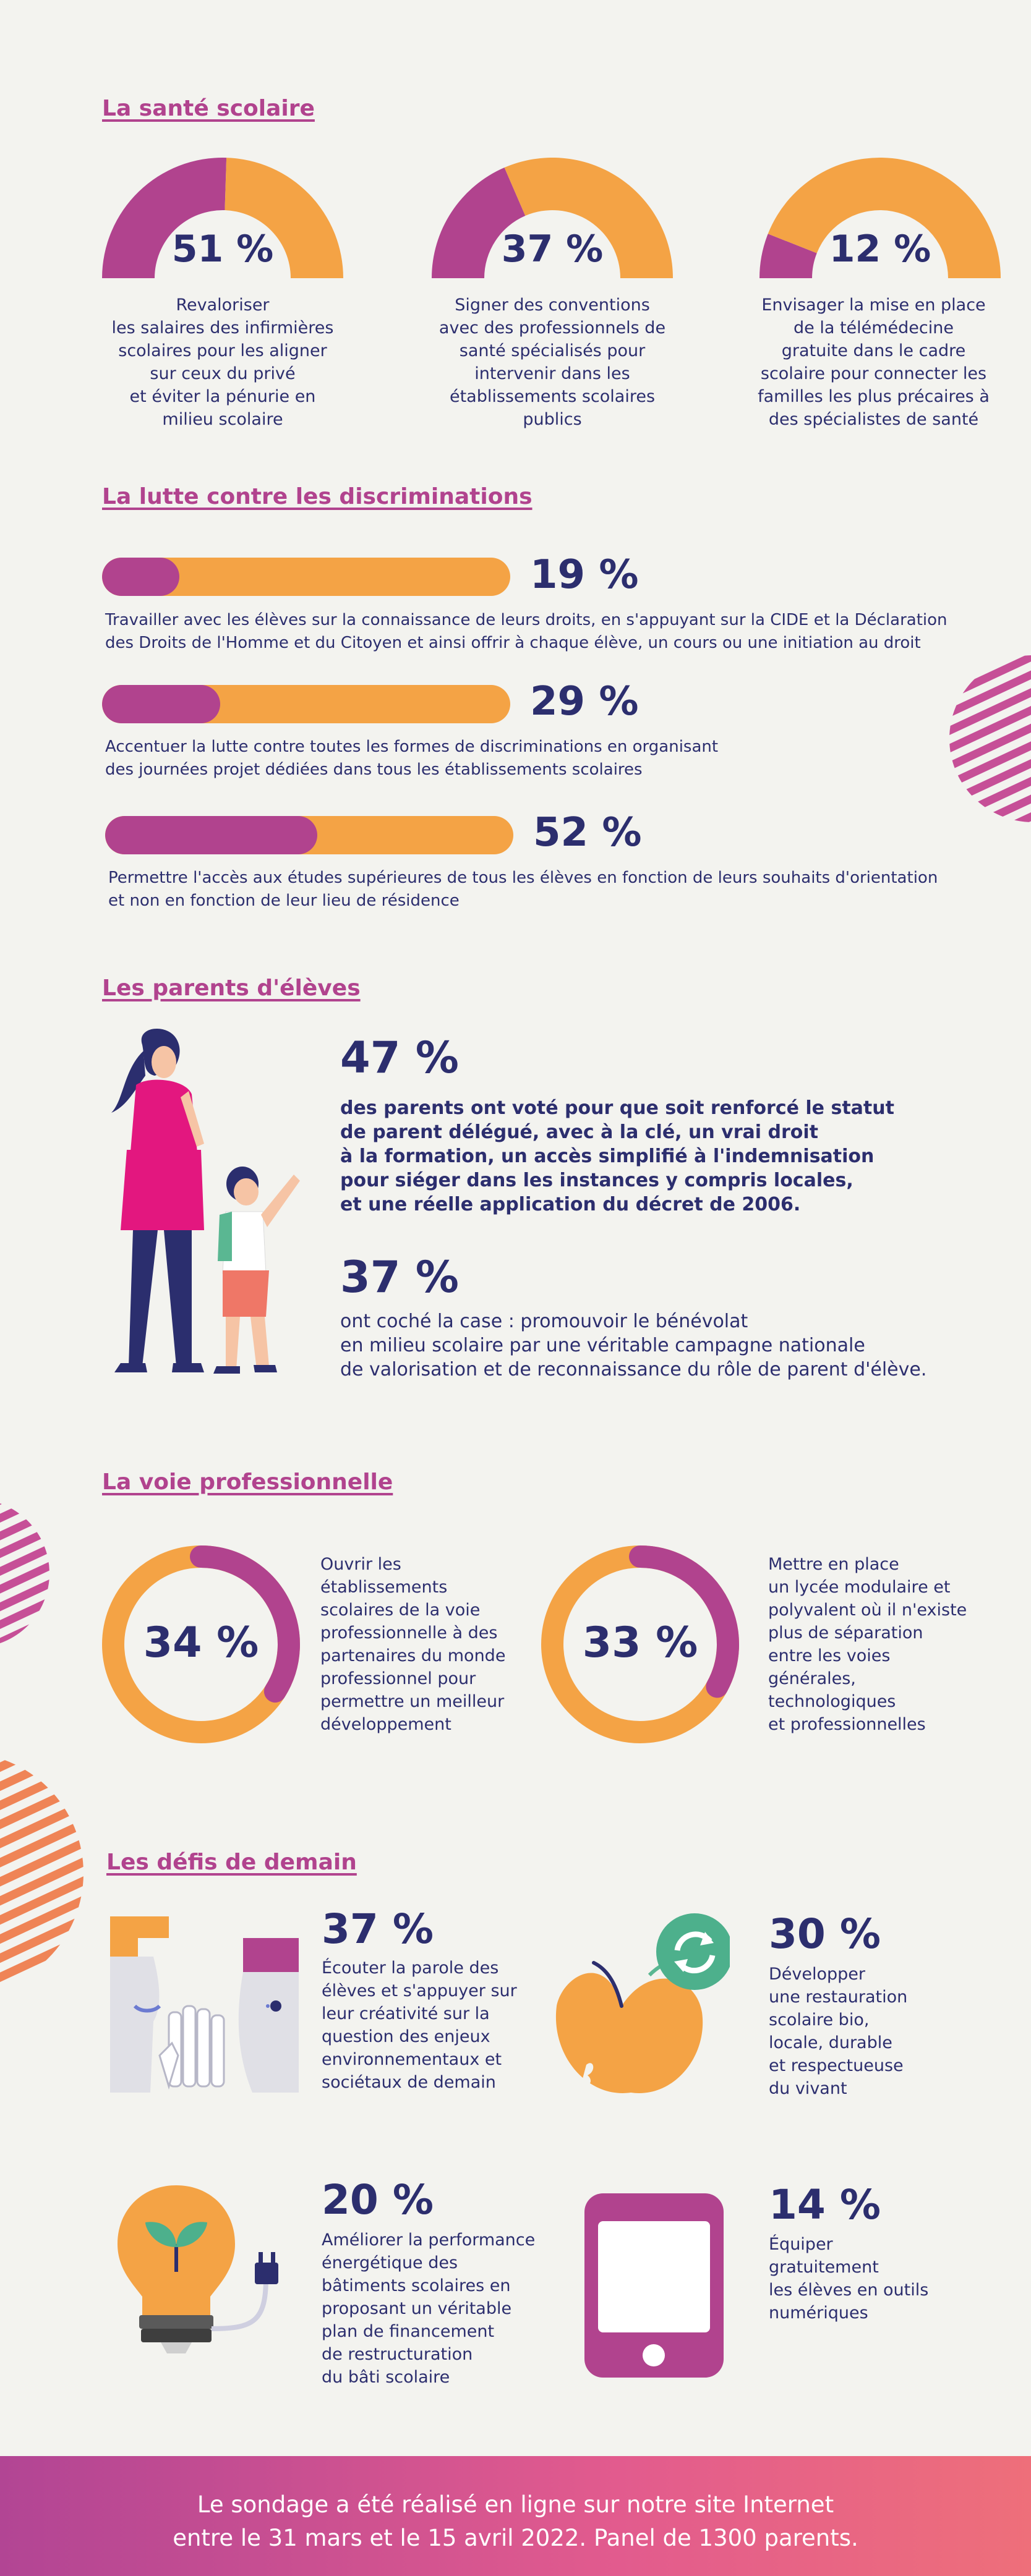 The height and width of the screenshot is (2576, 1031). Describe the element at coordinates (825, 2205) in the screenshot. I see `defi-percentage: 14 %` at that location.